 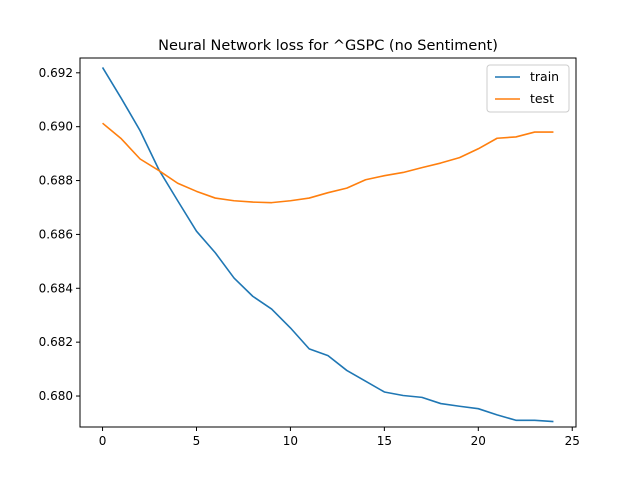 What do you see at coordinates (339, 437) in the screenshot?
I see `x-axis: 0 5 10 15 20 25` at bounding box center [339, 437].